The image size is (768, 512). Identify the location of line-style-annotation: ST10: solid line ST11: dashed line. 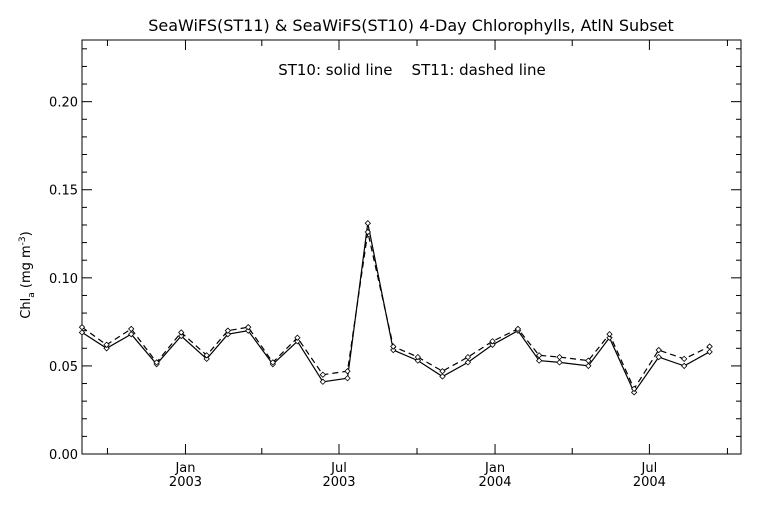
(412, 70).